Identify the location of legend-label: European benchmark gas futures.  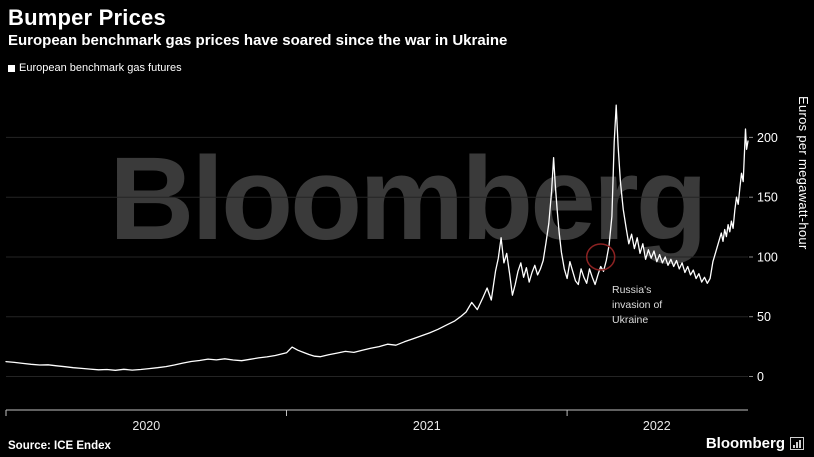
(100, 68).